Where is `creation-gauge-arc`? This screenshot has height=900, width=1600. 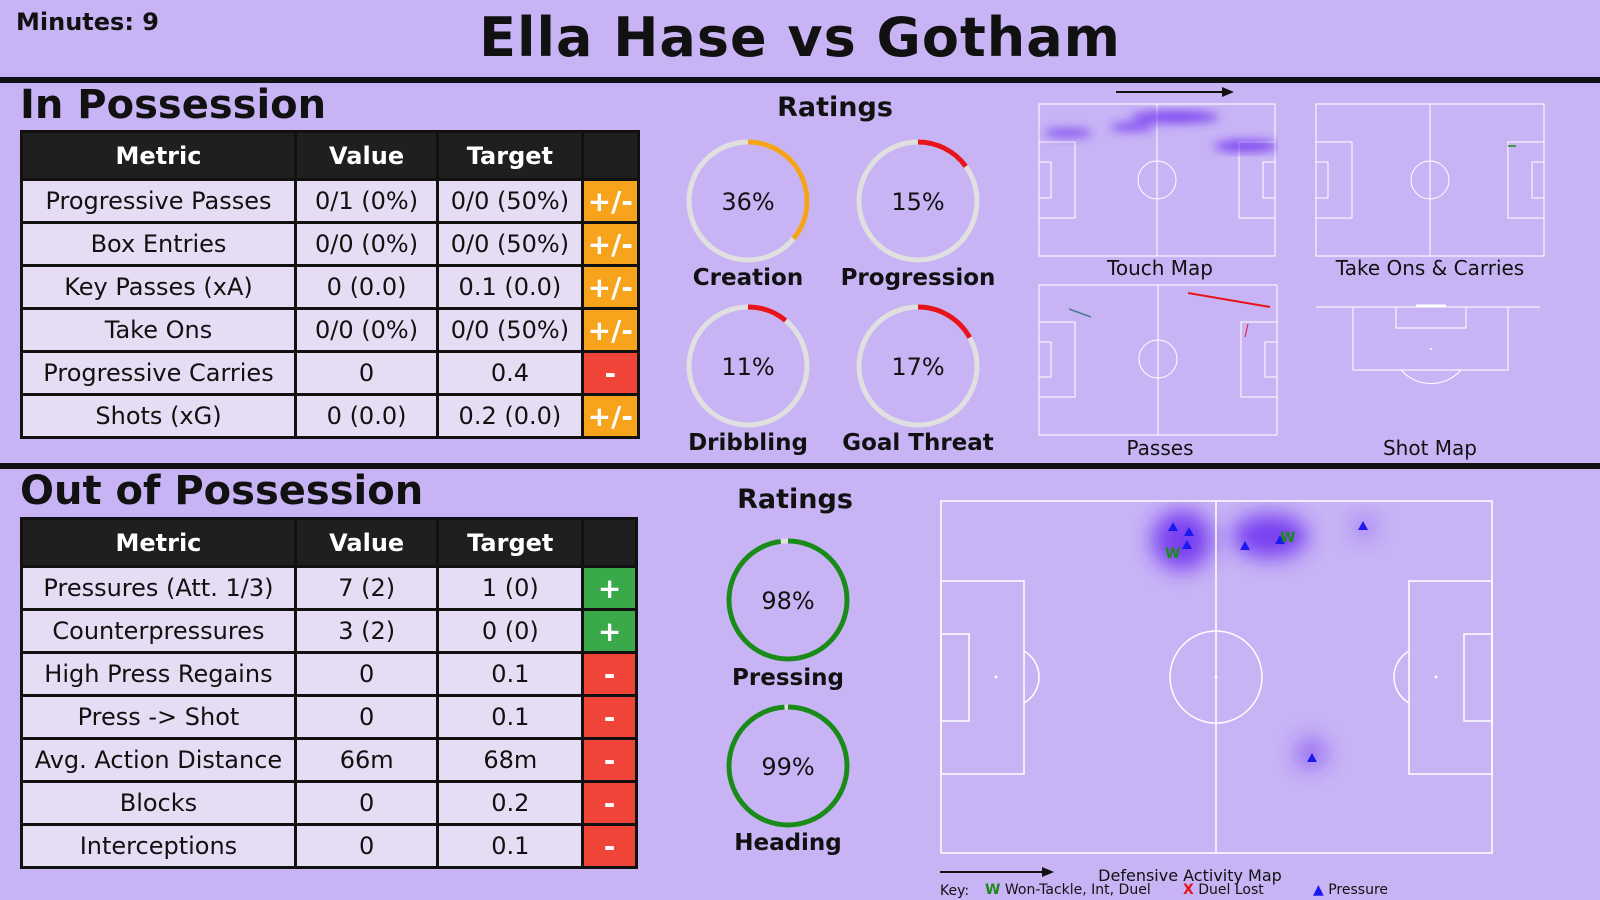
creation-gauge-arc is located at coordinates (748, 201).